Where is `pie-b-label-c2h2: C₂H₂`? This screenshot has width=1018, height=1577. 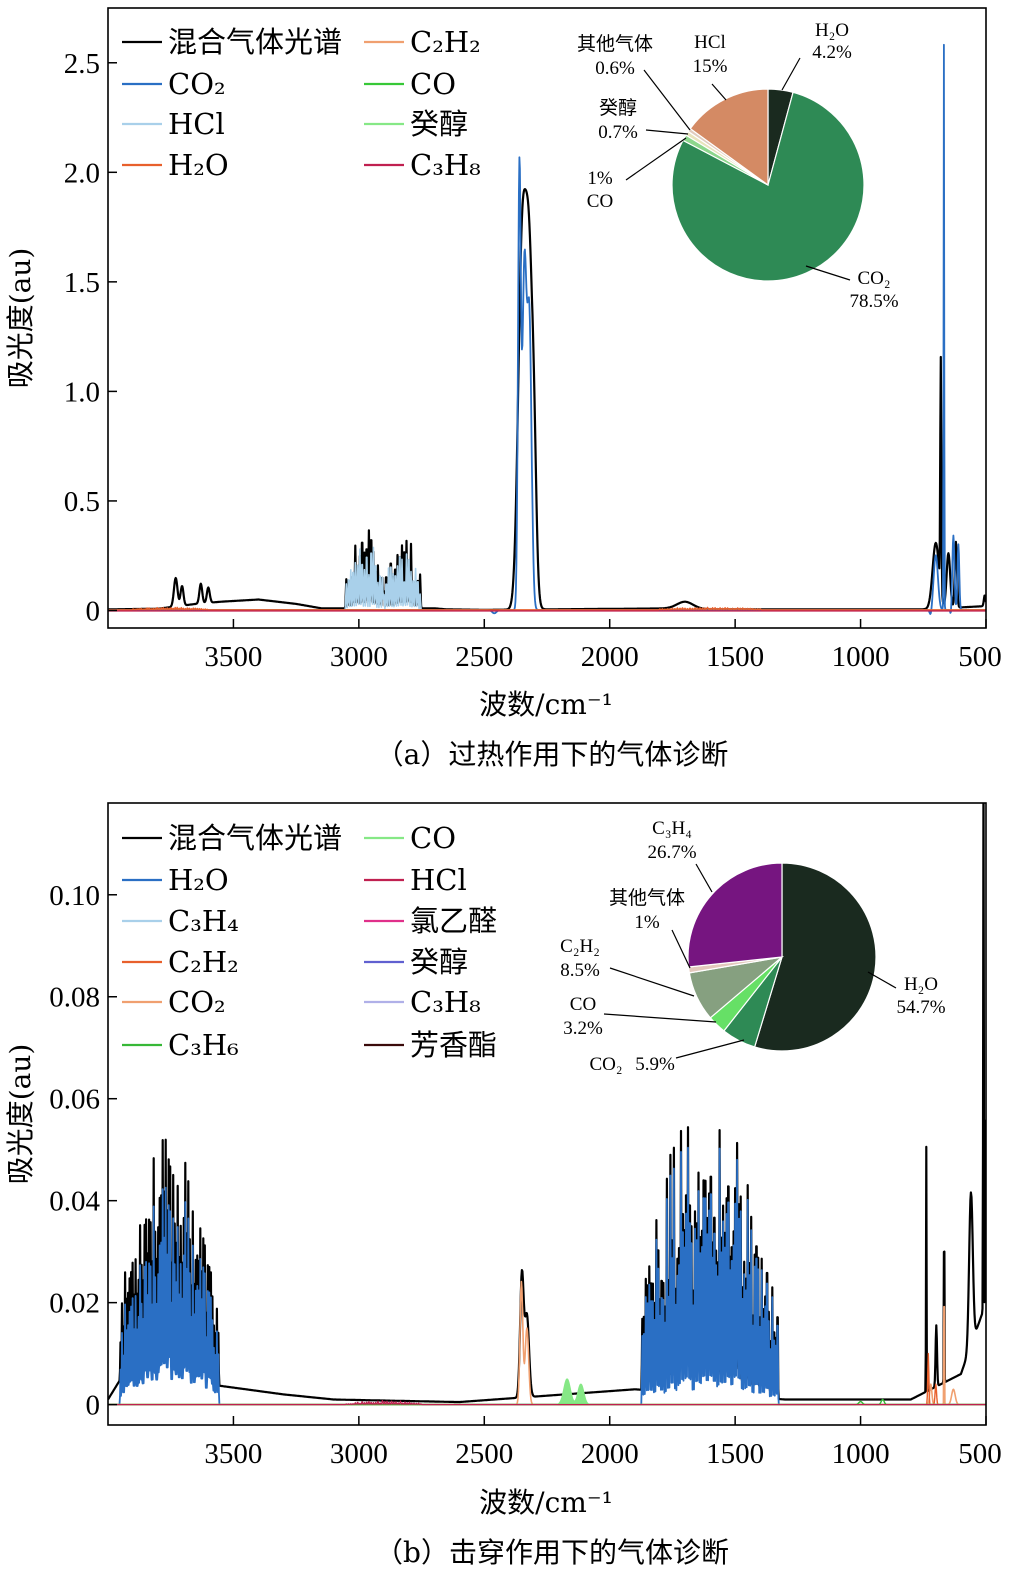 pie-b-label-c2h2: C₂H₂ is located at coordinates (580, 946).